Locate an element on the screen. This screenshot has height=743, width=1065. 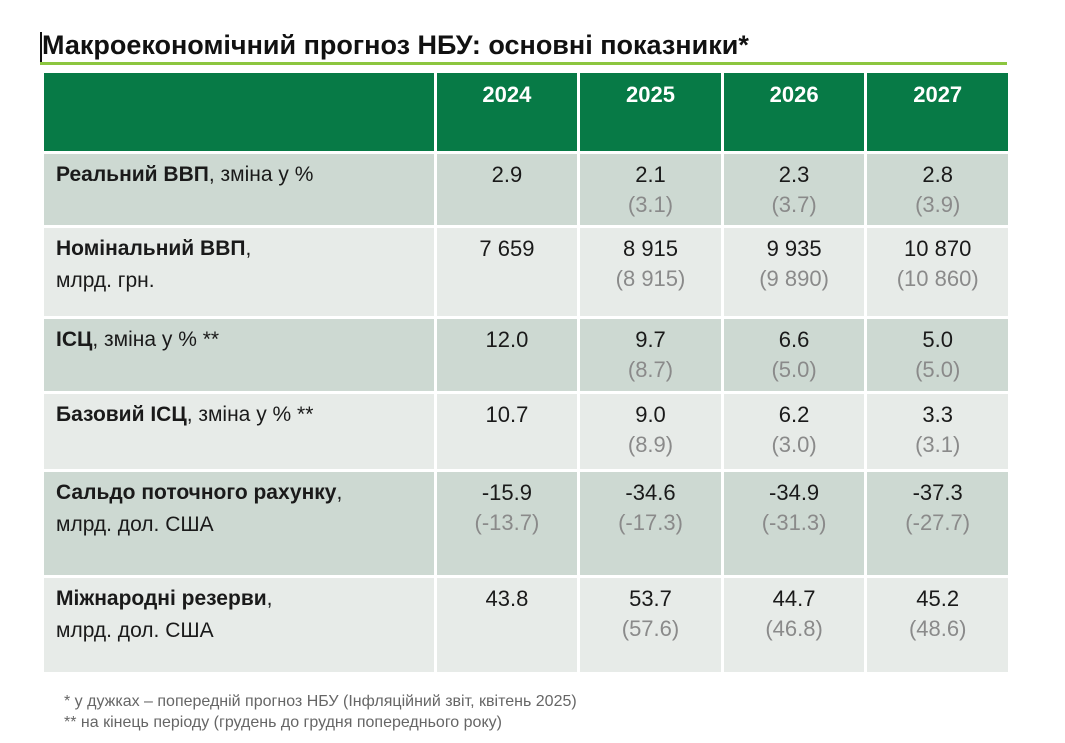
previous-forecast: (48.6) is located at coordinates (937, 628).